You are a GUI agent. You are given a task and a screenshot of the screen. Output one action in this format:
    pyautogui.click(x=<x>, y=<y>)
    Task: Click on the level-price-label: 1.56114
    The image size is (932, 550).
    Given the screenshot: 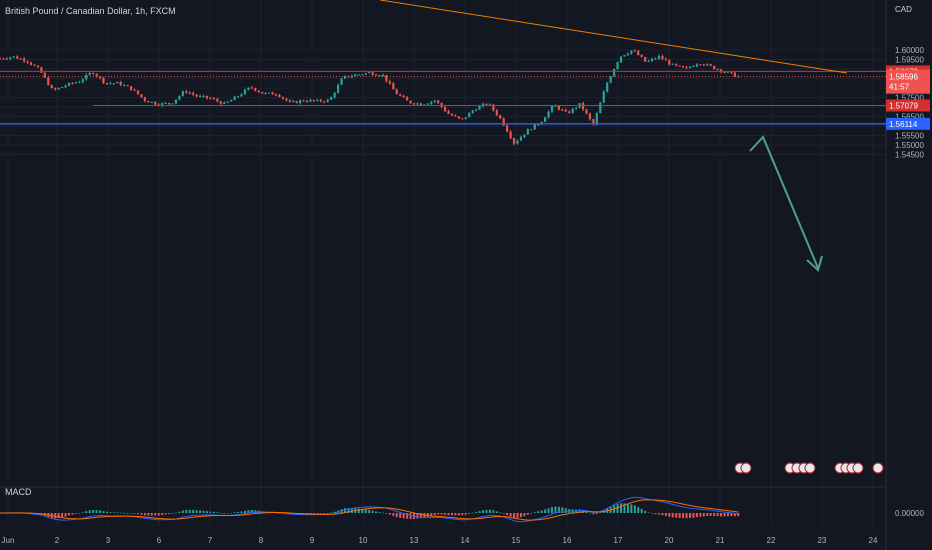 What is the action you would take?
    pyautogui.click(x=903, y=124)
    